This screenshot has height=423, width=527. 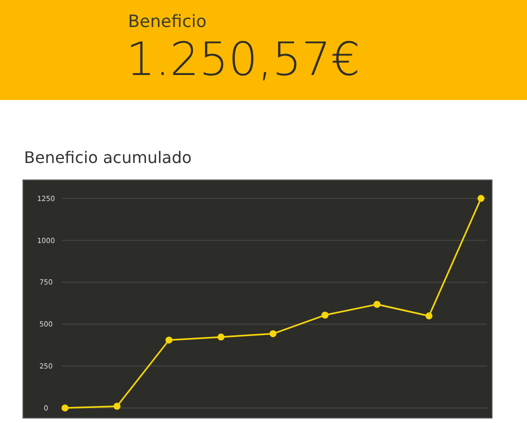 What do you see at coordinates (167, 22) in the screenshot?
I see `text: Beneficio` at bounding box center [167, 22].